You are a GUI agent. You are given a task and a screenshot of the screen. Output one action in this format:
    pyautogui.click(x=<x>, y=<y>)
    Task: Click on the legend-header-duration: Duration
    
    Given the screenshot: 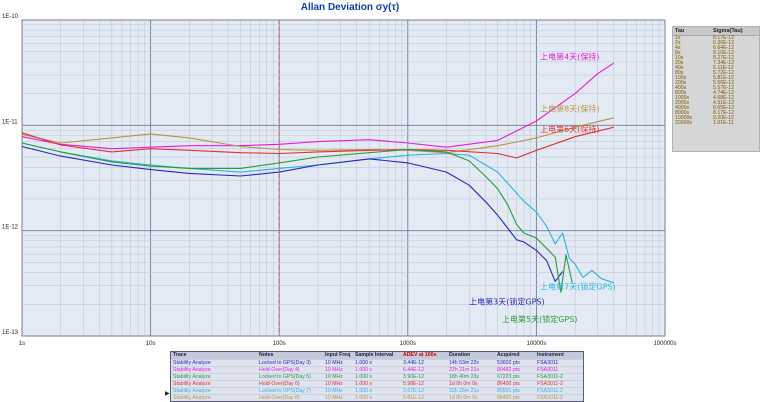 What is the action you would take?
    pyautogui.click(x=460, y=355)
    